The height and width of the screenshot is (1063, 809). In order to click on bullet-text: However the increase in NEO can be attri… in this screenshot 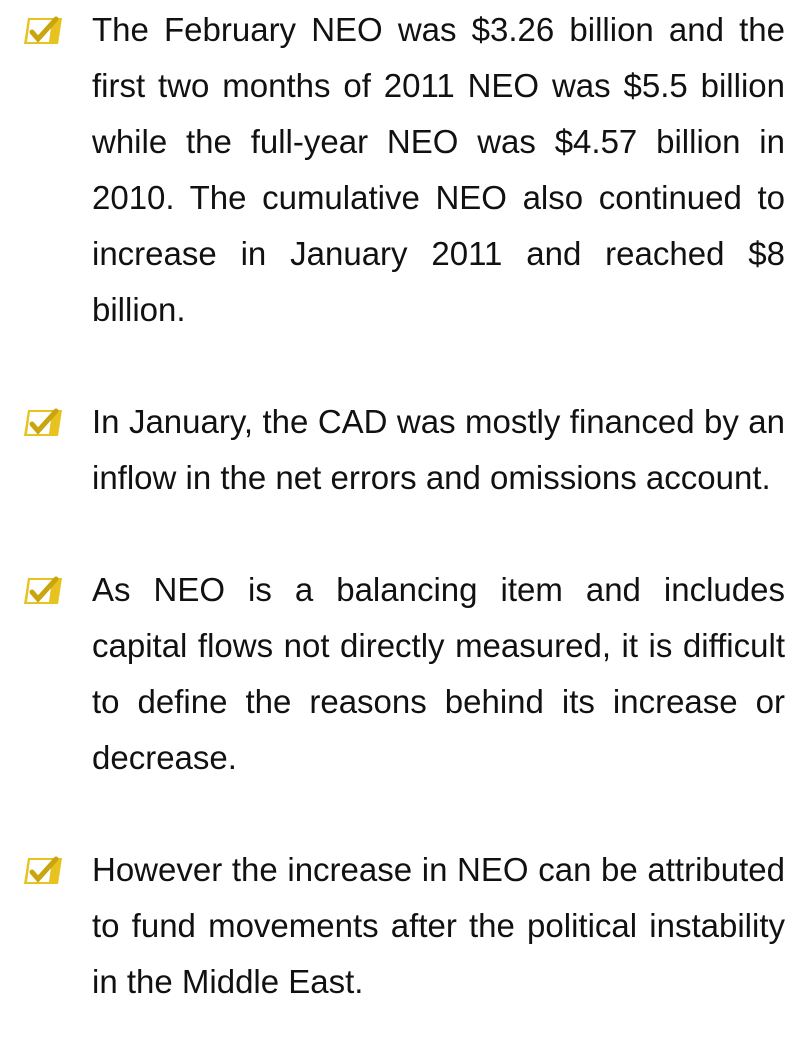, I will do `click(438, 925)`.